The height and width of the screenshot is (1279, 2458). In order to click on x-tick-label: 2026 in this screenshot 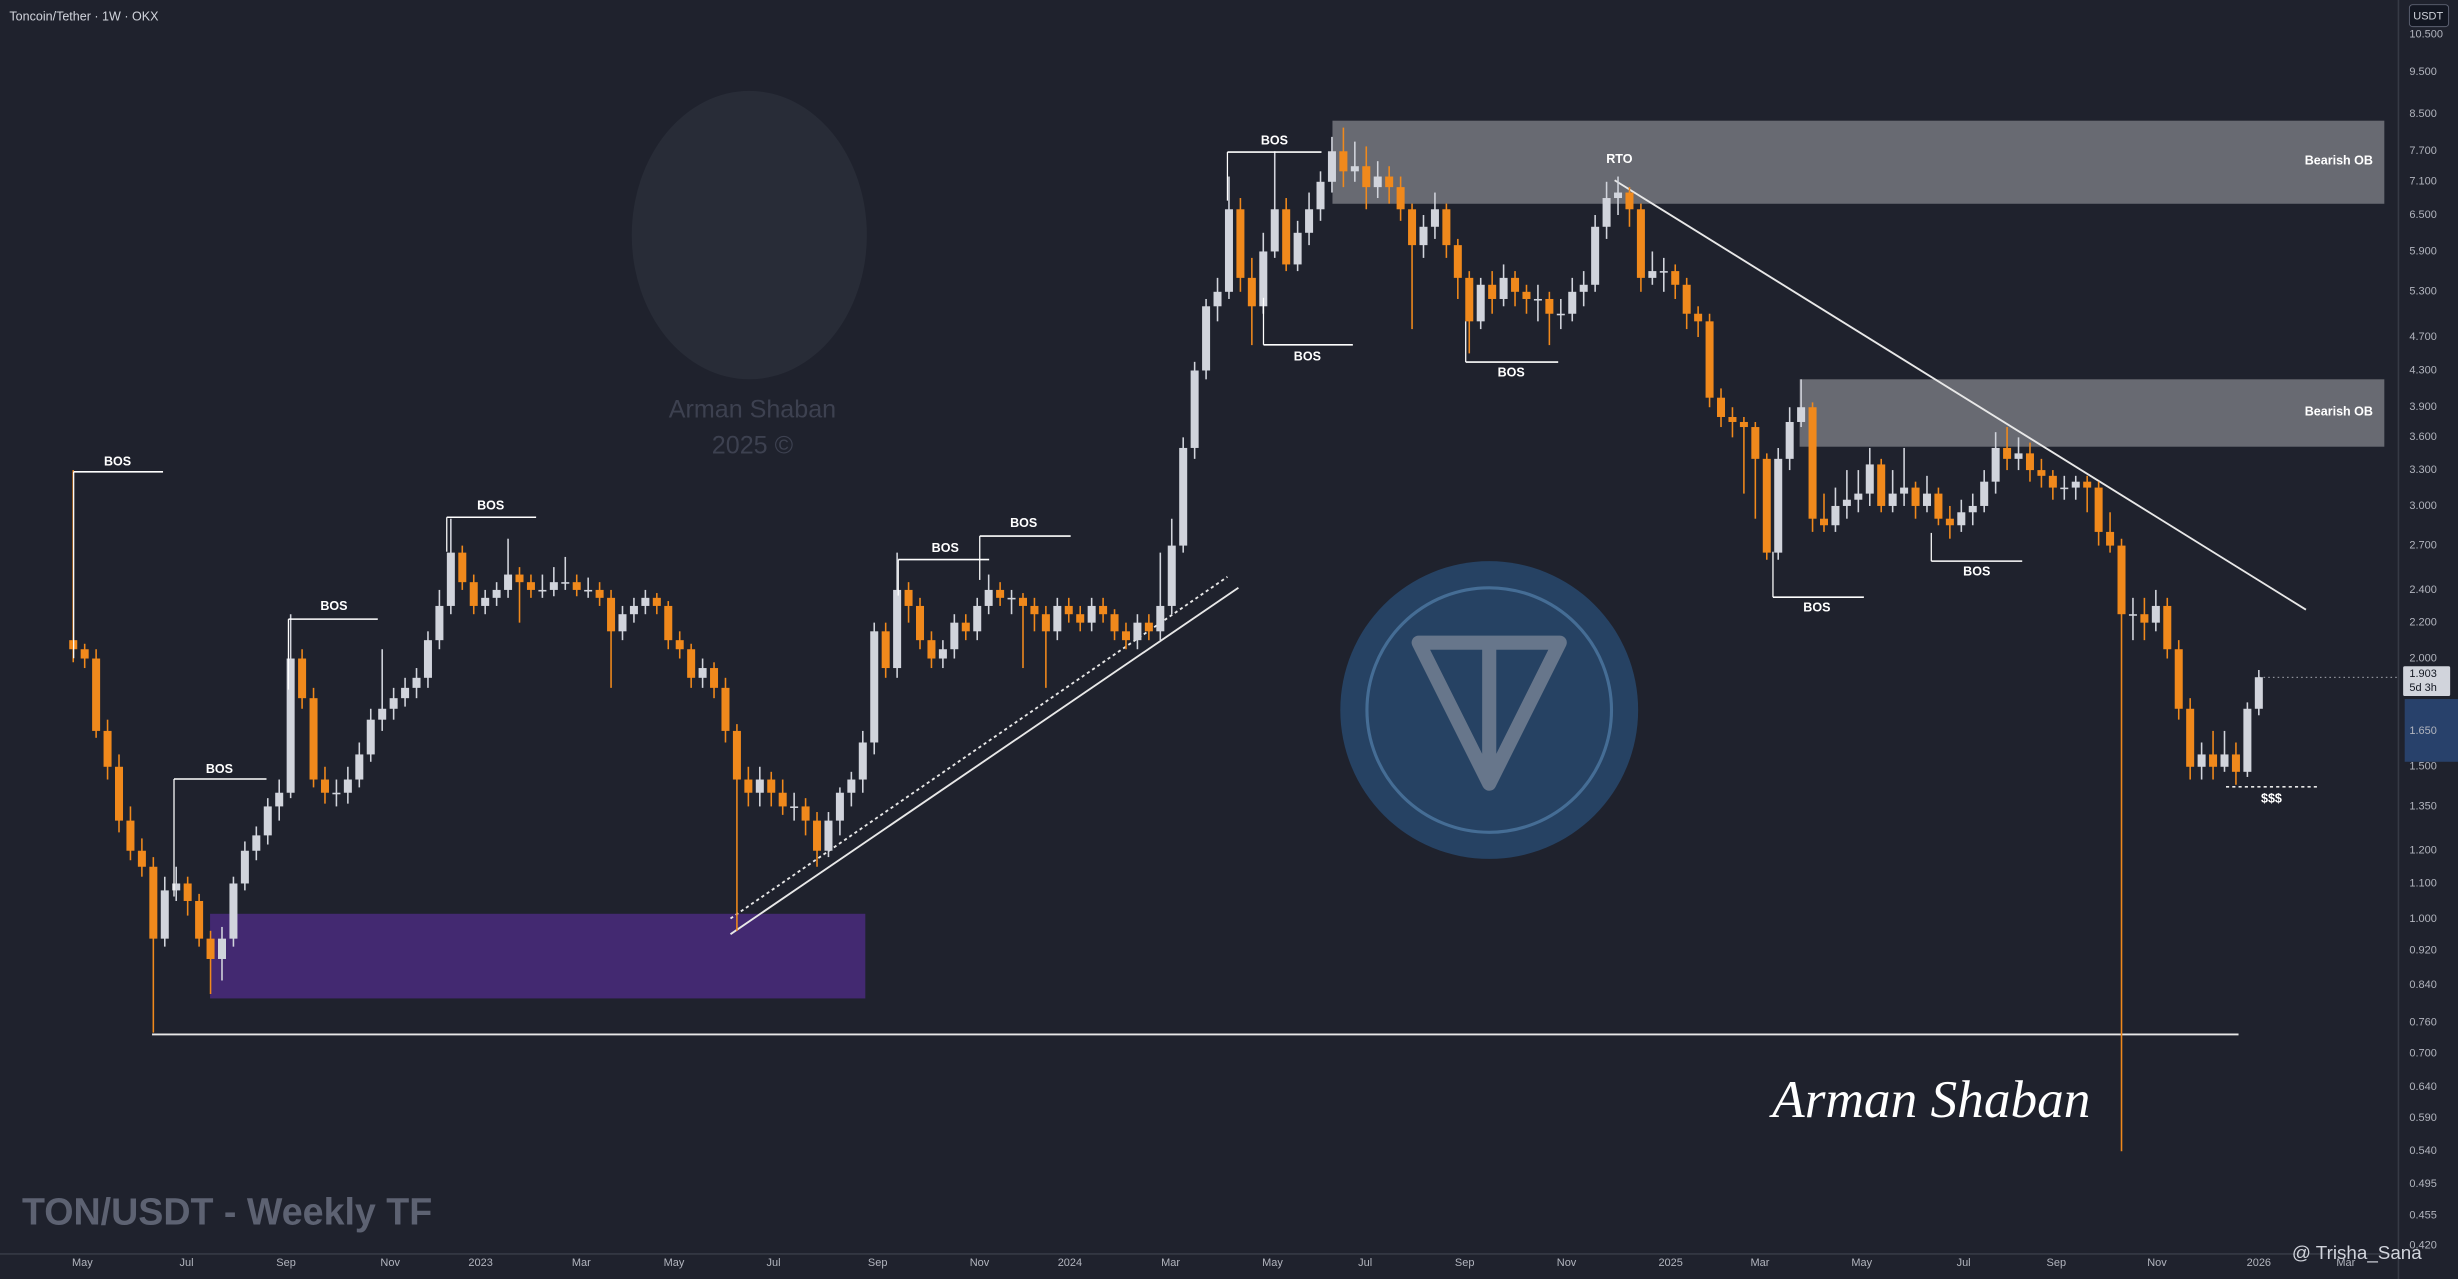, I will do `click(2259, 1263)`.